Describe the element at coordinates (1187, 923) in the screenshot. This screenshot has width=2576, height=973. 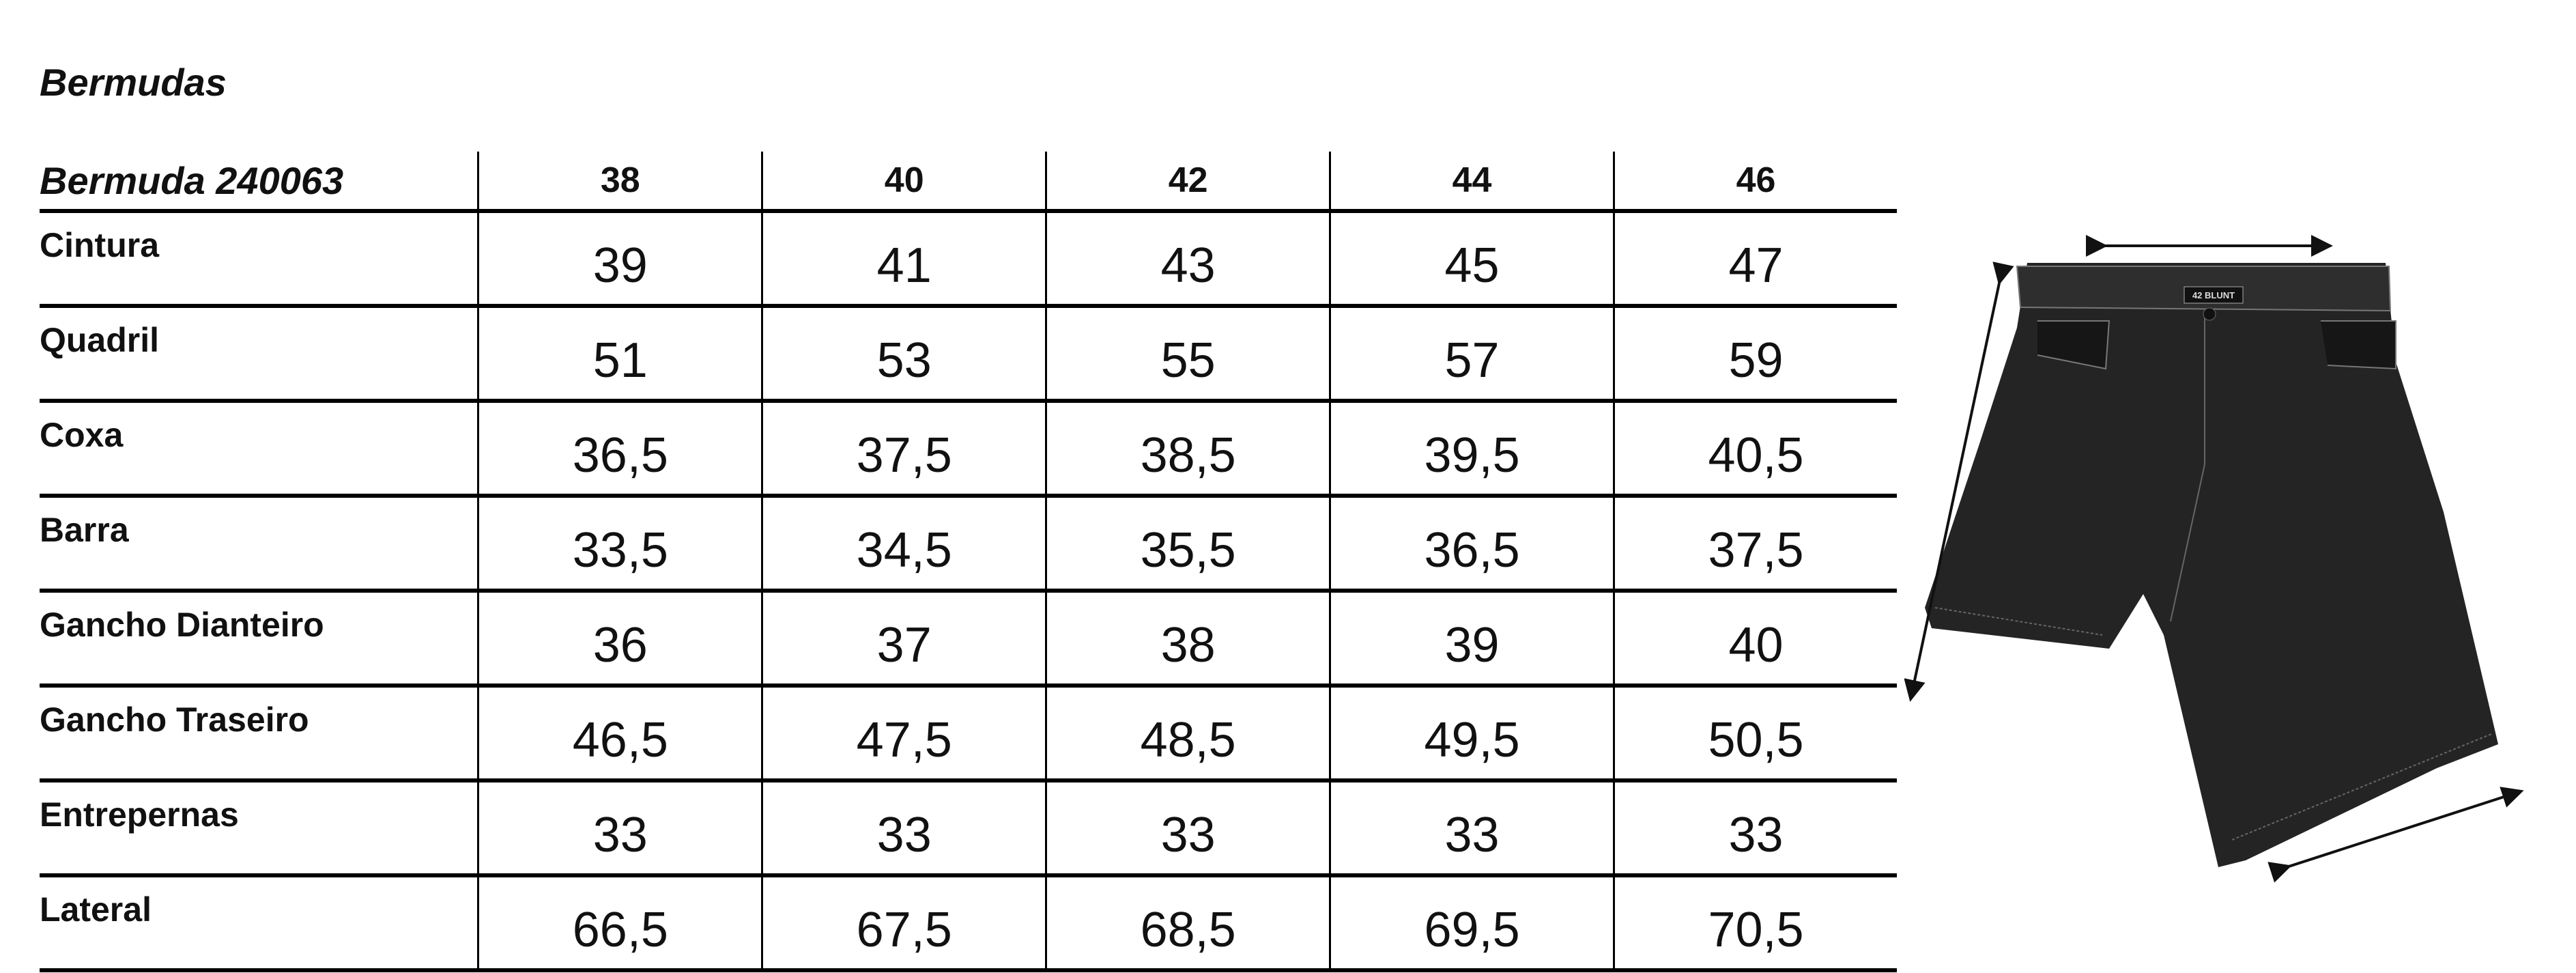
I see `measurement-value: 68,5` at that location.